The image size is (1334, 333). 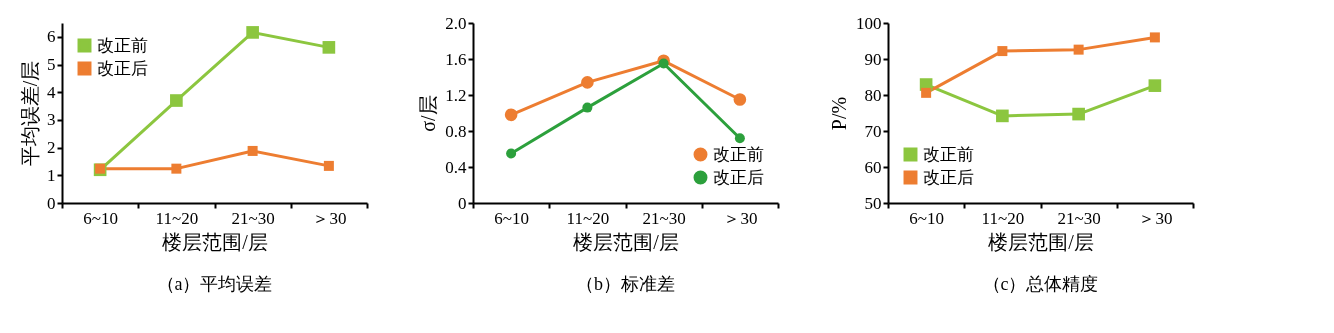 What do you see at coordinates (873, 131) in the screenshot?
I see `y-tick-label: 70` at bounding box center [873, 131].